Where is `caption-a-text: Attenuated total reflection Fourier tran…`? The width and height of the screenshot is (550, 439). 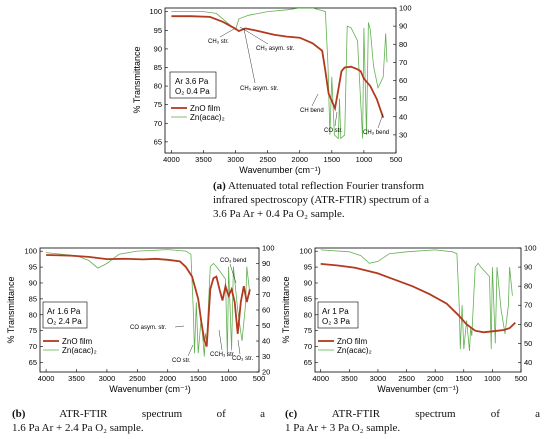
caption-a-text: Attenuated total reflection Fourier tran… is located at coordinates (321, 200).